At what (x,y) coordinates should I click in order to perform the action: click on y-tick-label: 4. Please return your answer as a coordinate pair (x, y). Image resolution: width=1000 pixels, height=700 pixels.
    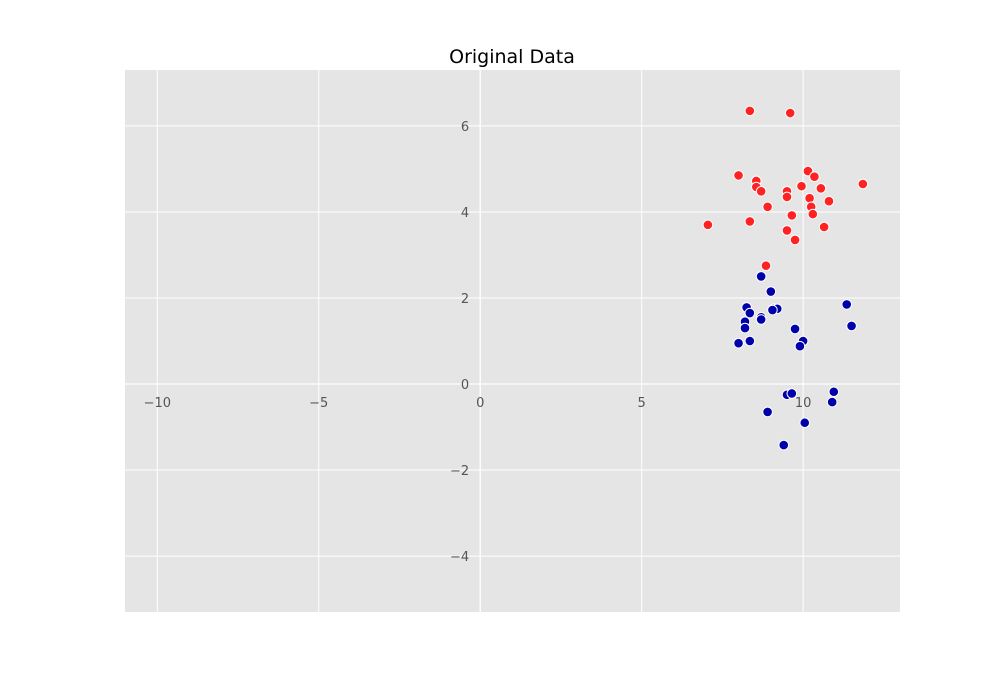
    Looking at the image, I should click on (465, 213).